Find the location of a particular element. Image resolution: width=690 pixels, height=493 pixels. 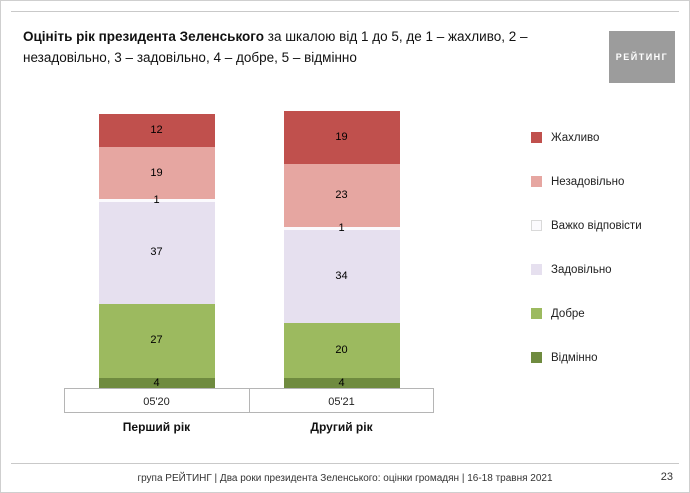

segment: 20 is located at coordinates (341, 350).